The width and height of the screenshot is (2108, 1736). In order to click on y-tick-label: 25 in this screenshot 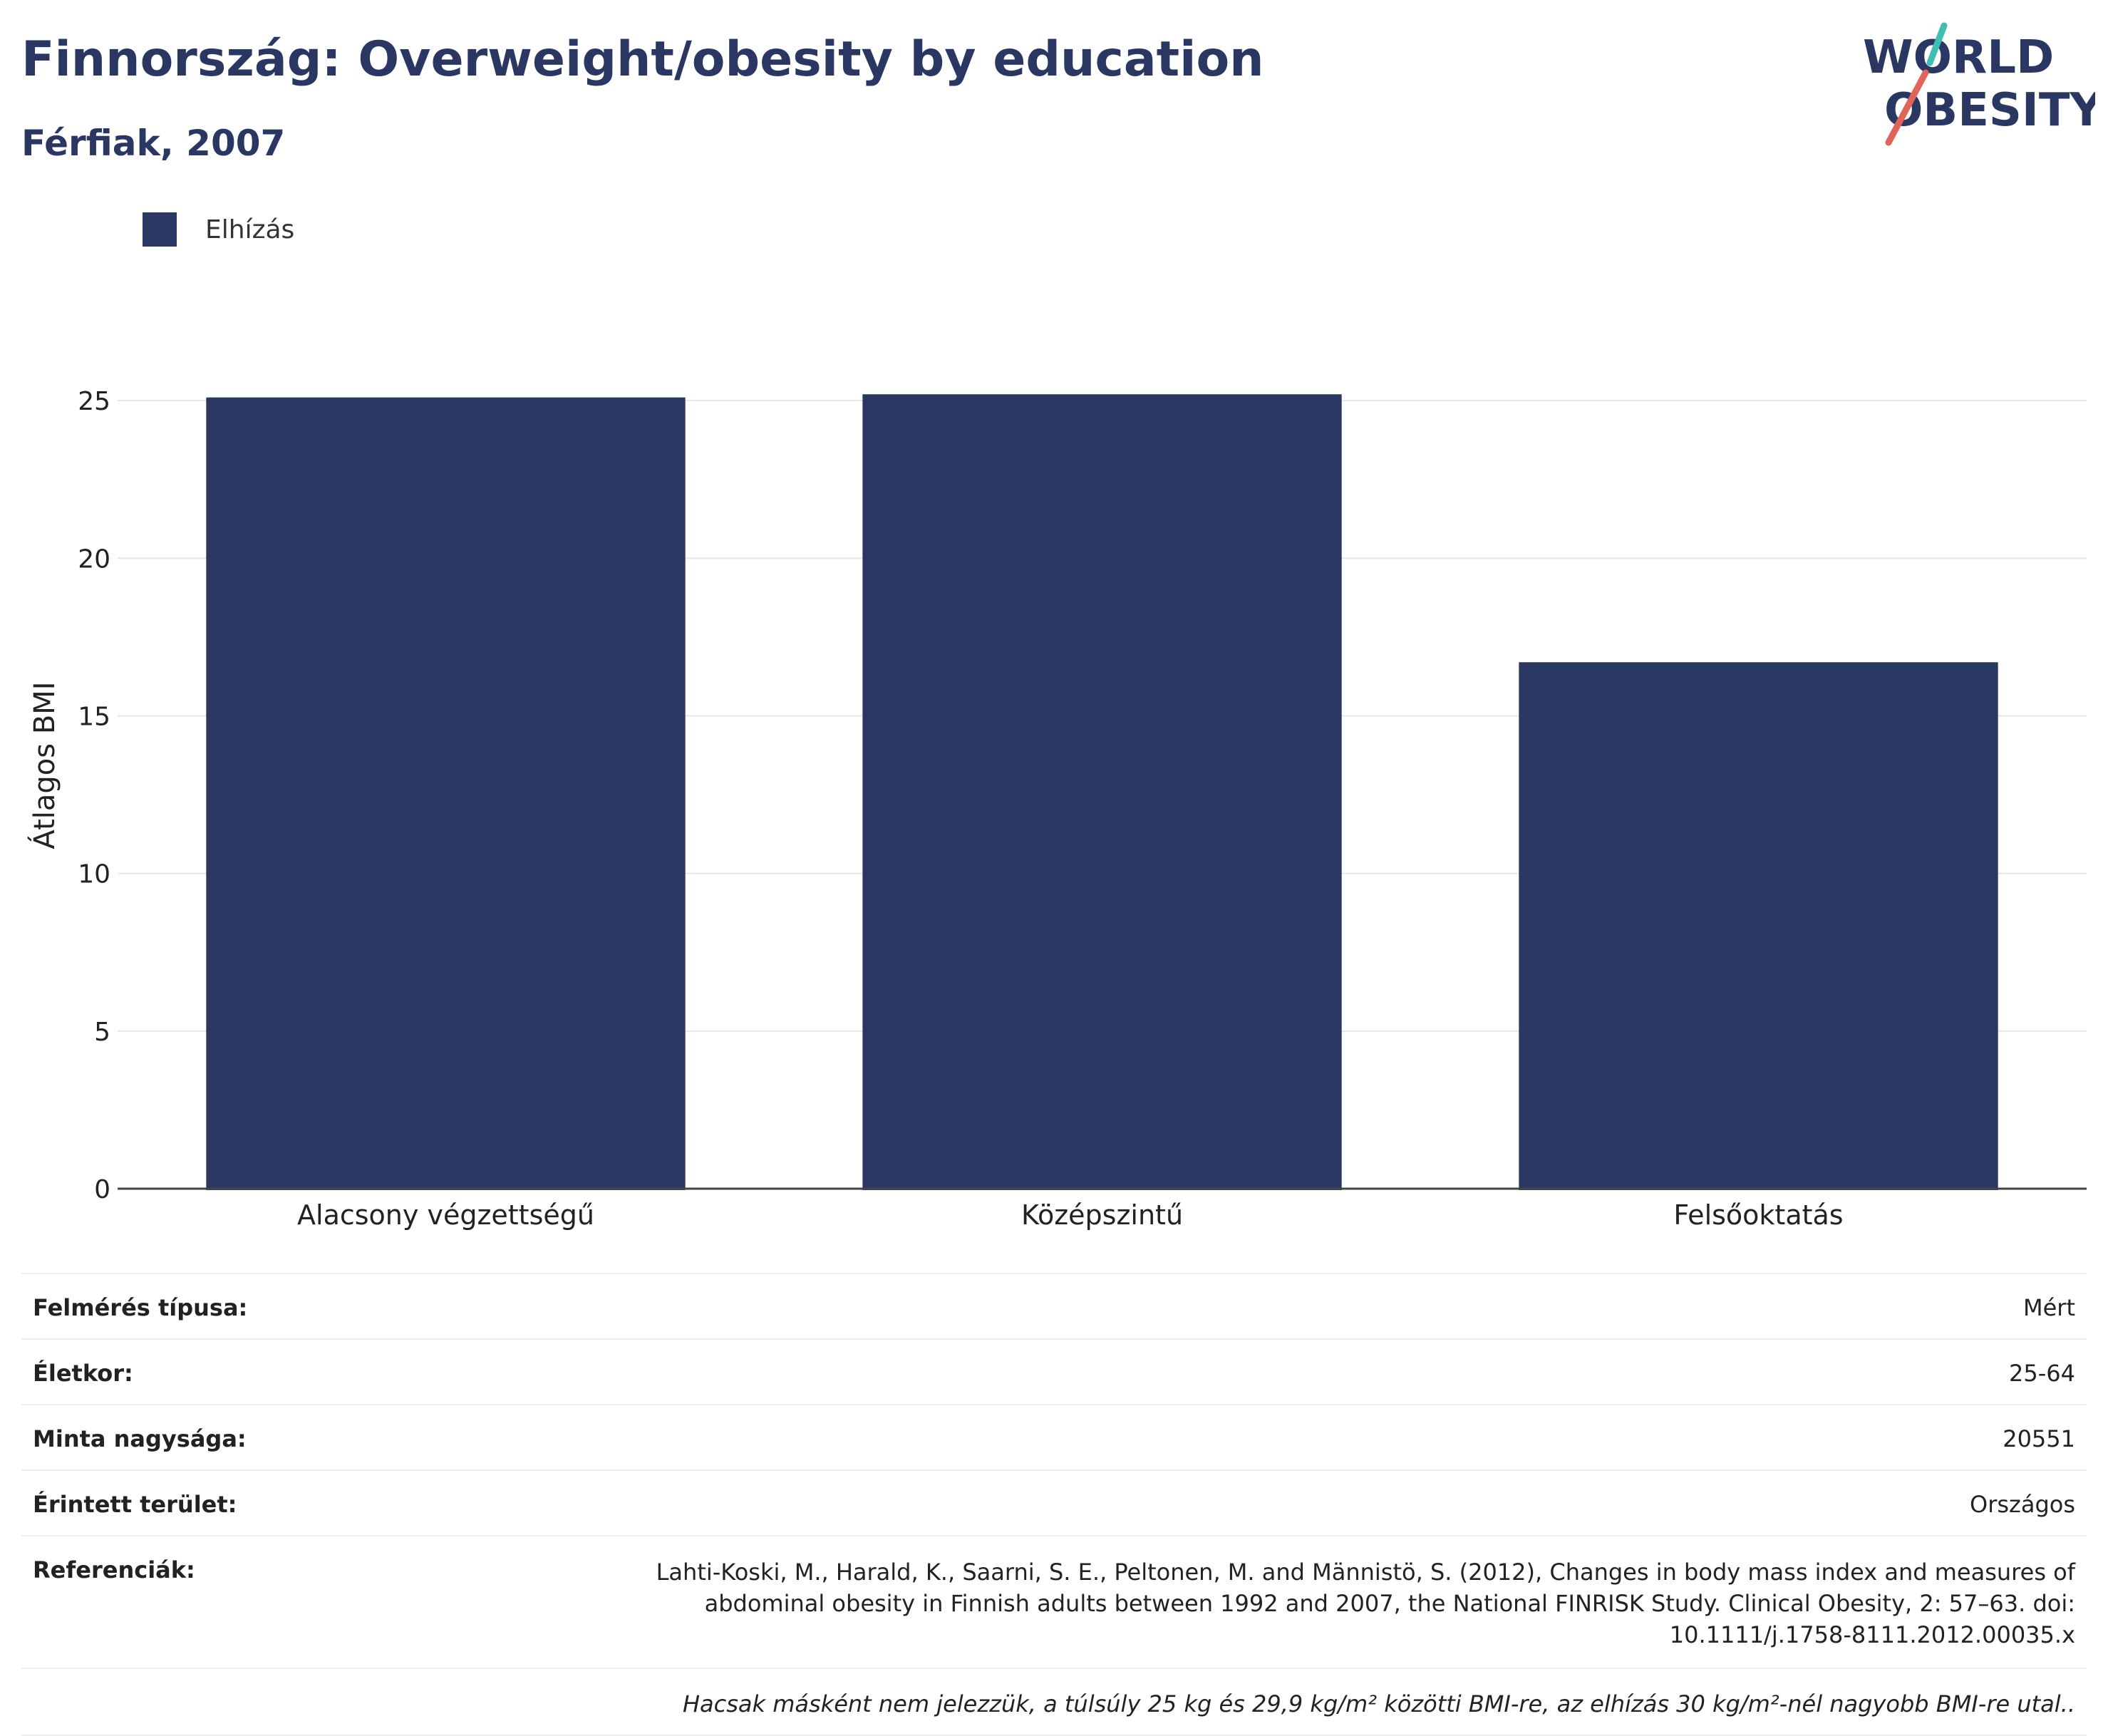, I will do `click(94, 401)`.